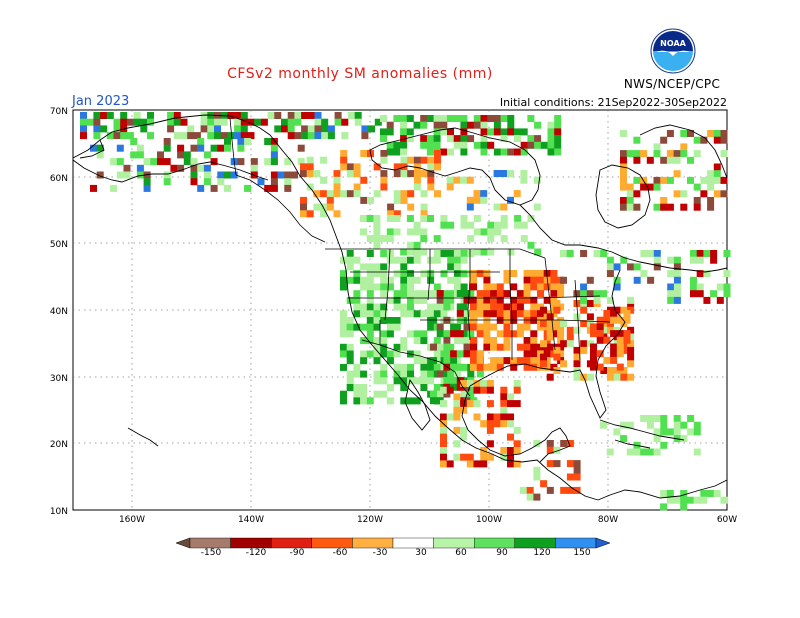 This screenshot has height=618, width=800. I want to click on colorbar-tick-label: -60, so click(340, 553).